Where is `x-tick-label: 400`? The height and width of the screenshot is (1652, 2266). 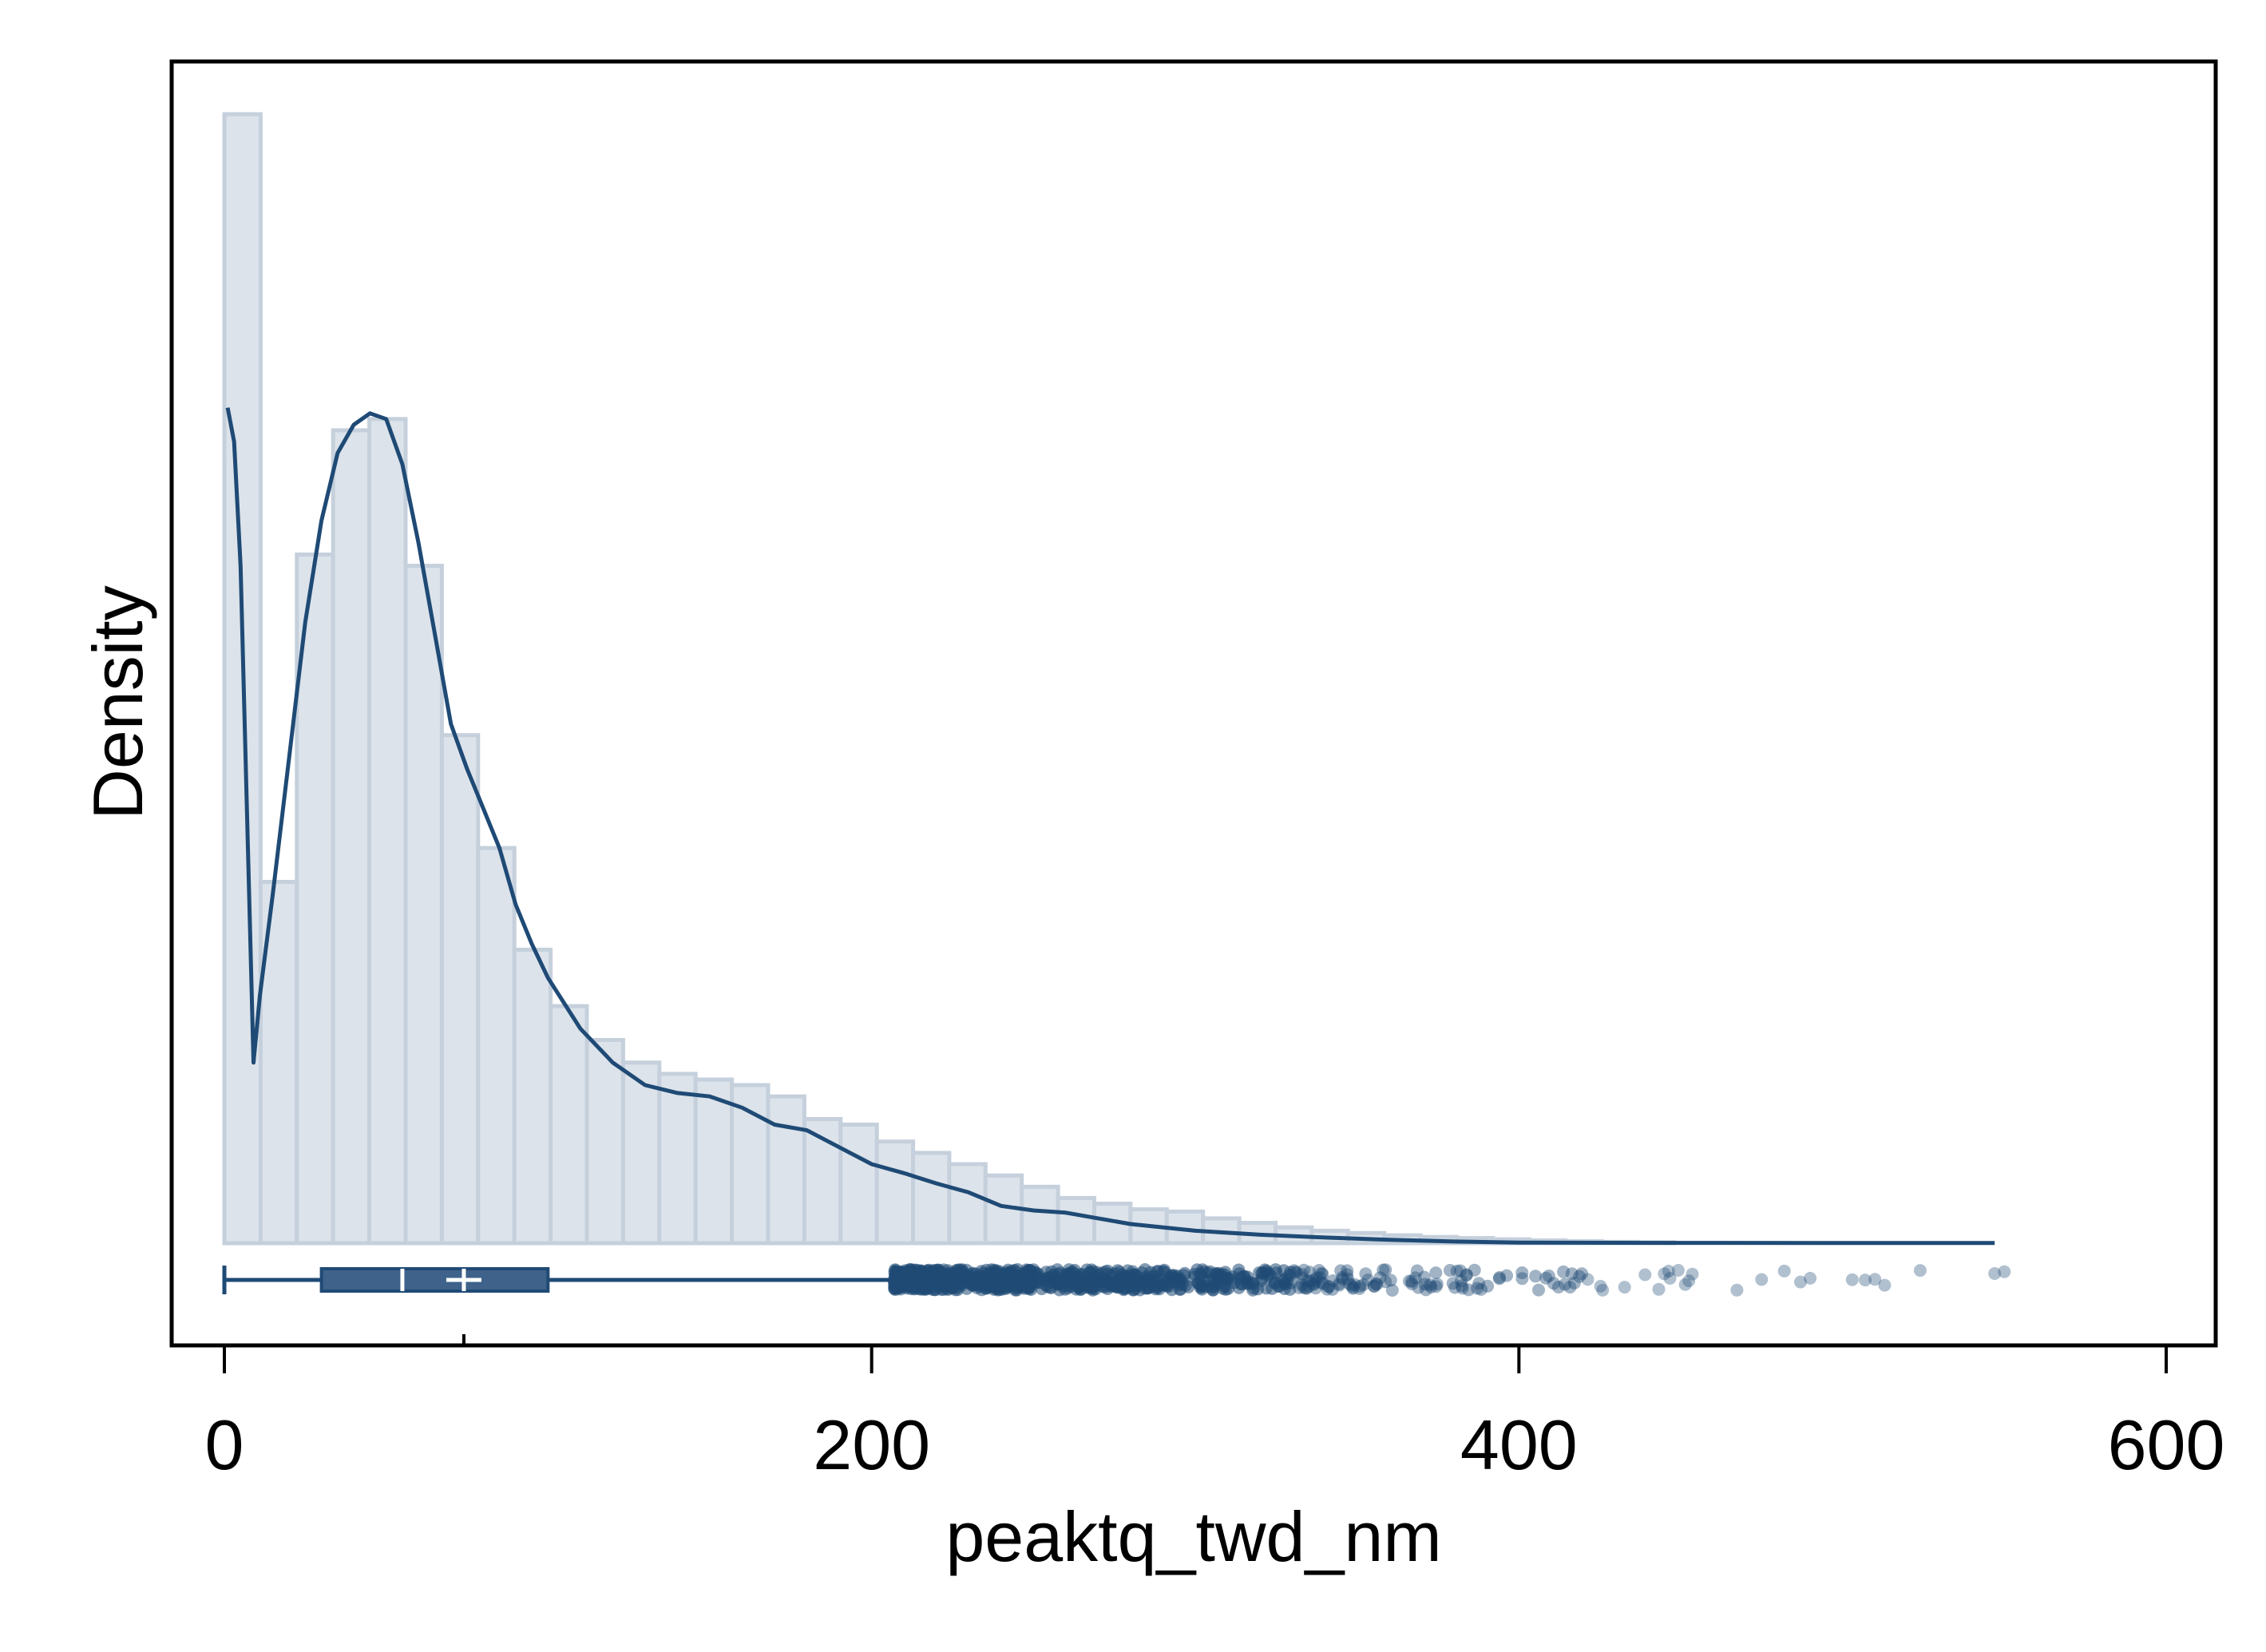 x-tick-label: 400 is located at coordinates (1519, 1444).